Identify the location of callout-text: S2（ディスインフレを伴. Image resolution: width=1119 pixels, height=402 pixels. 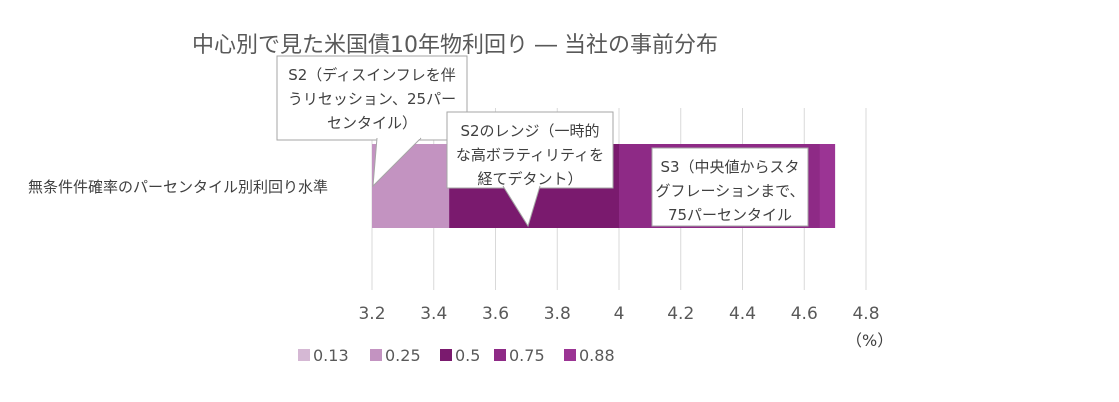
(372, 75).